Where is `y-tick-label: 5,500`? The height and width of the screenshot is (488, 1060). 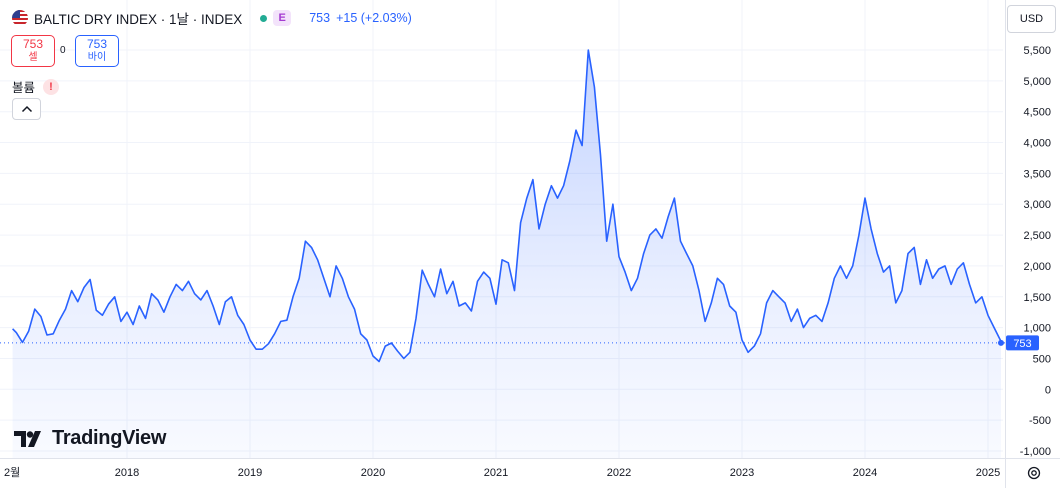 y-tick-label: 5,500 is located at coordinates (1037, 51).